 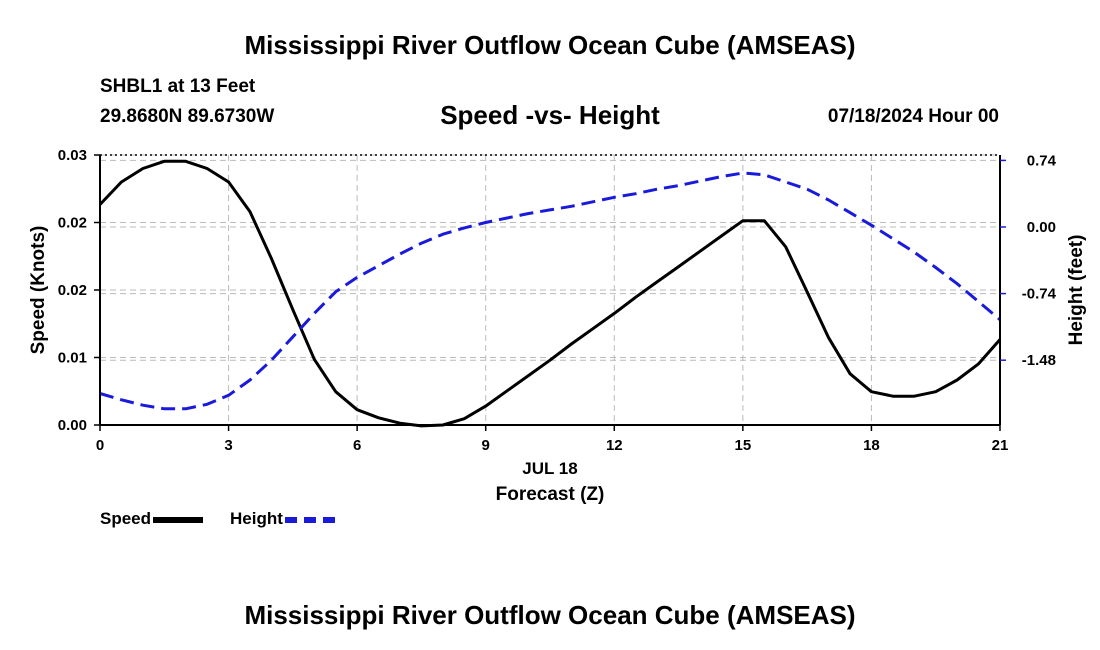 I want to click on chart-subtitle: Speed -vs- Height, so click(x=550, y=115).